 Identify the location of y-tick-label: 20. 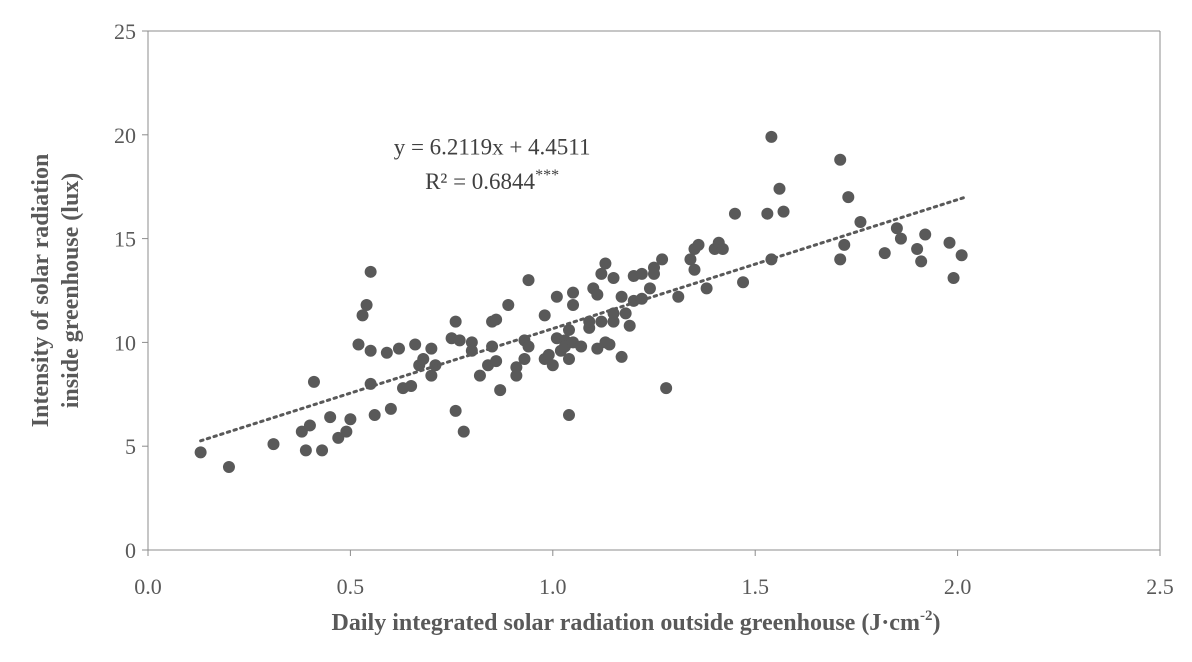
(125, 135).